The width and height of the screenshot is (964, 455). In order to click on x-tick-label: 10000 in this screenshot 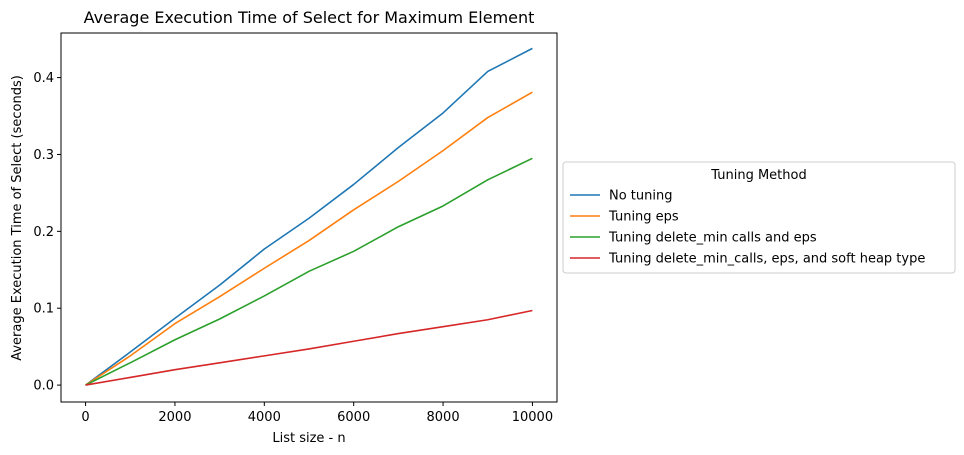, I will do `click(532, 417)`.